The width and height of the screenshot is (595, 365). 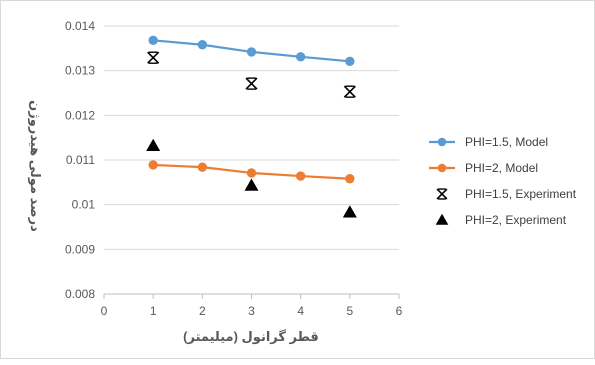 I want to click on legend-marker-stroke, so click(x=442, y=194).